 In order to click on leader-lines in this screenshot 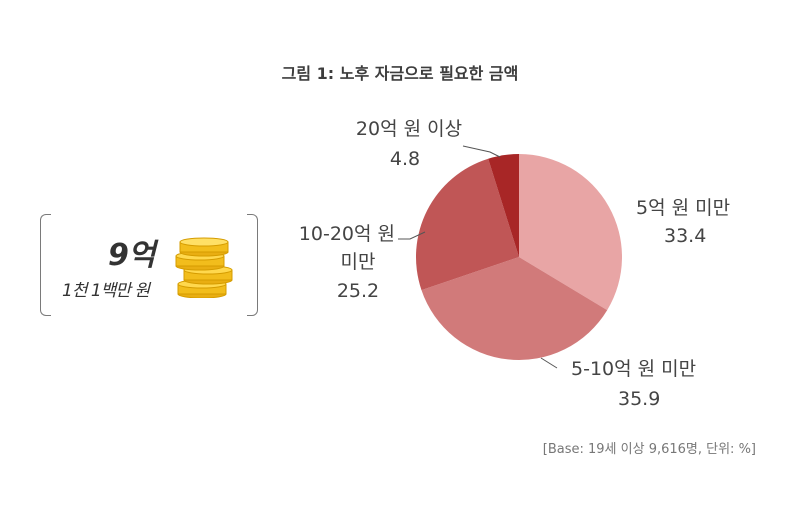, I will do `click(478, 257)`.